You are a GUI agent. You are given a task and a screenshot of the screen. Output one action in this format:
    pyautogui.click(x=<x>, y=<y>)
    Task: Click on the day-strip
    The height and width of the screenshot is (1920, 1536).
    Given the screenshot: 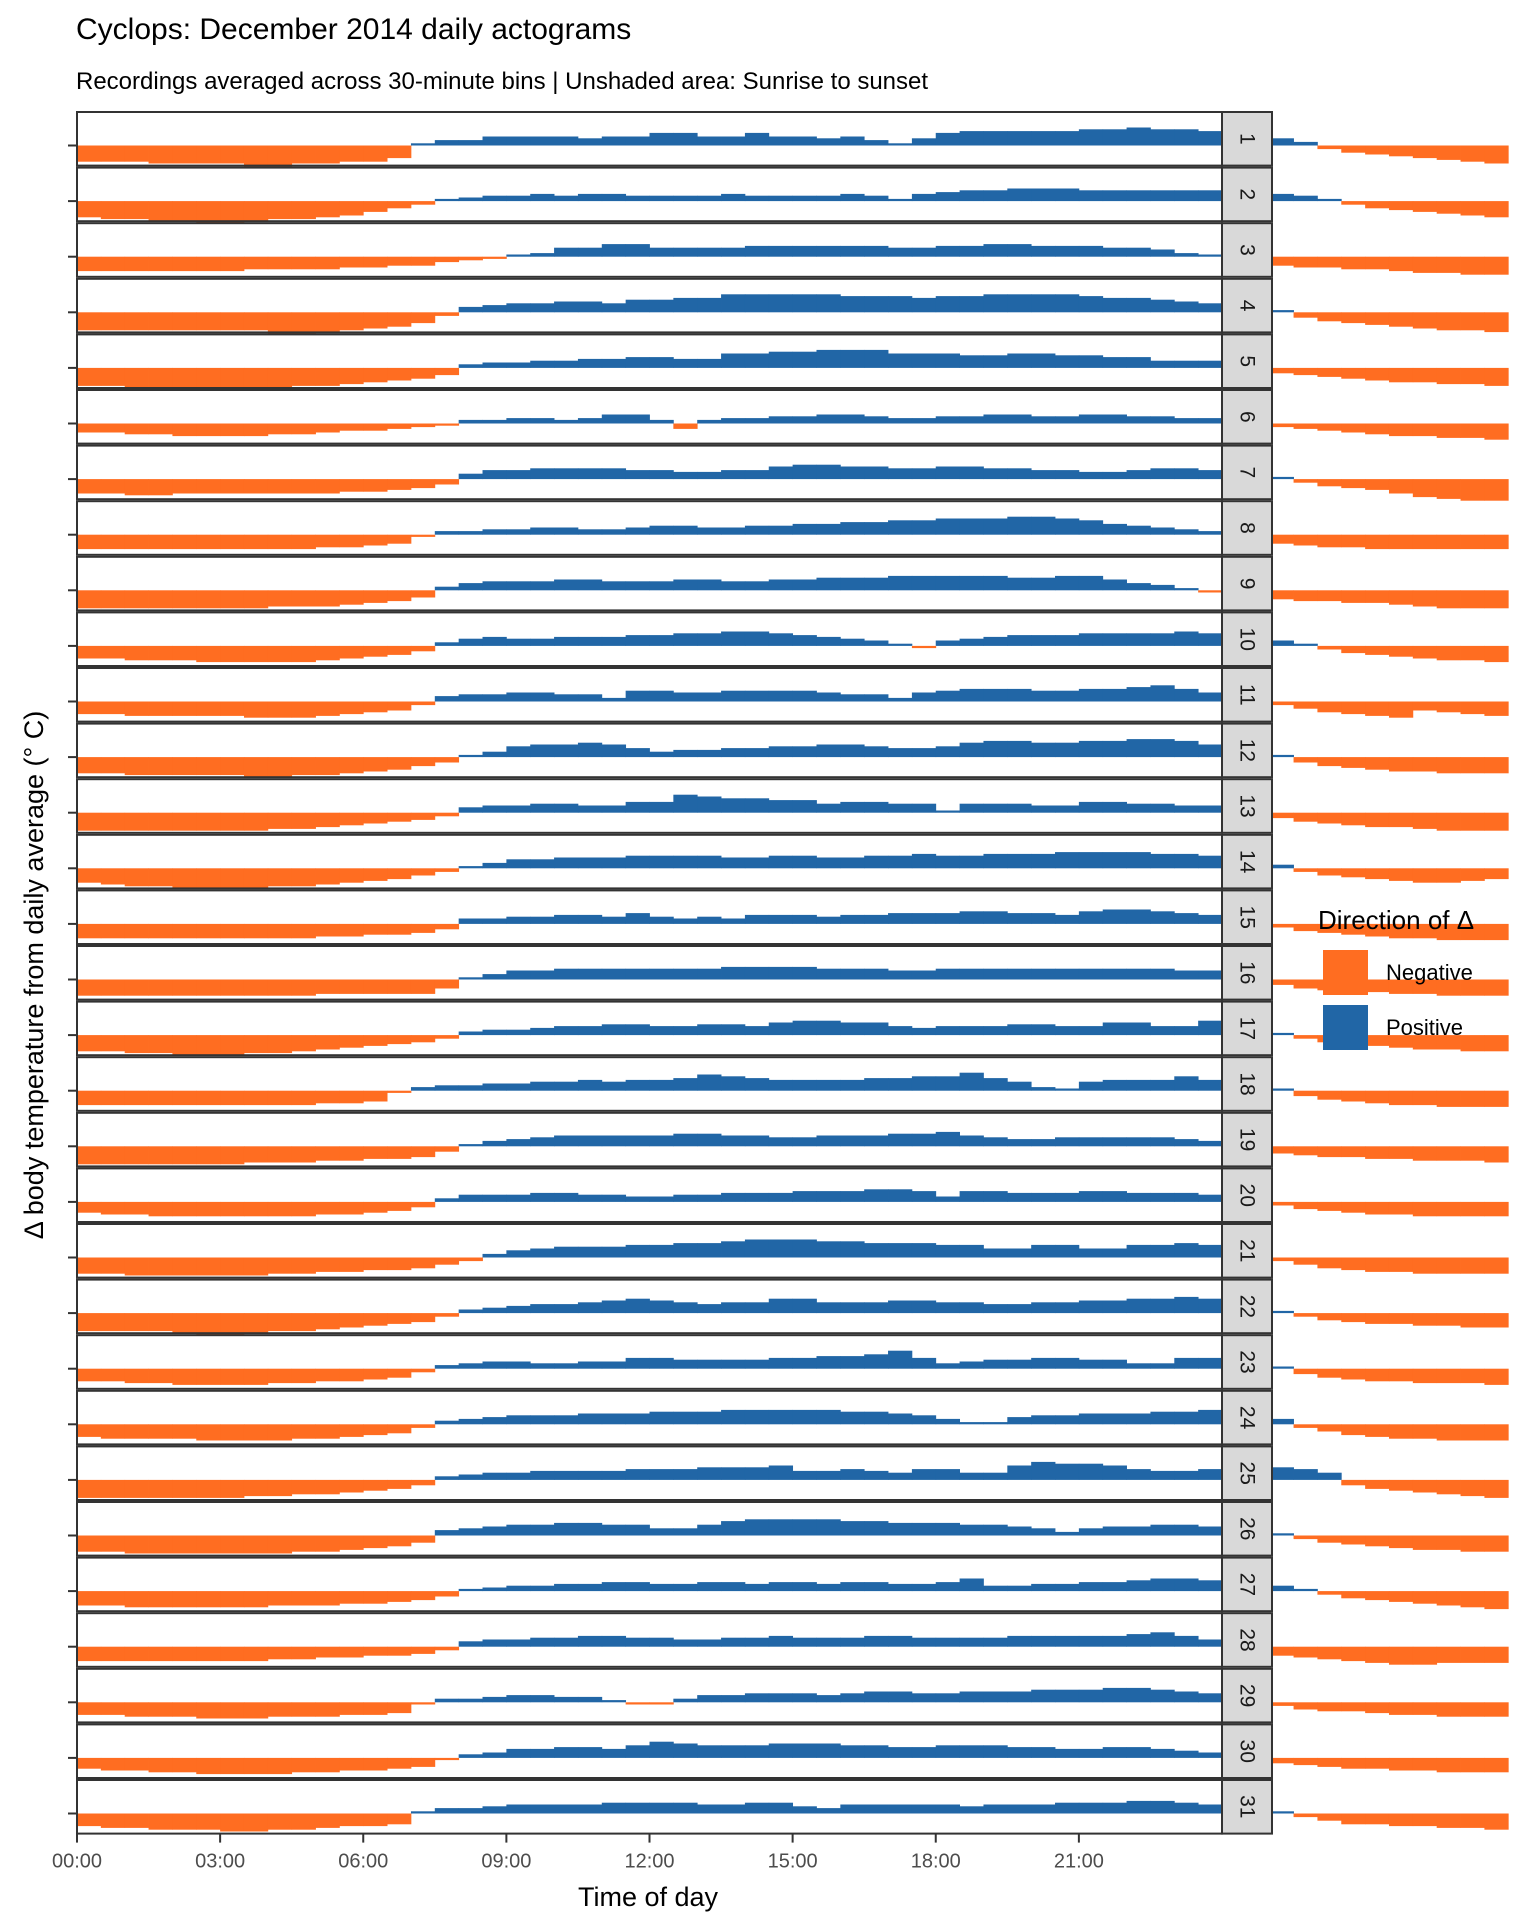 What is the action you would take?
    pyautogui.click(x=1247, y=639)
    